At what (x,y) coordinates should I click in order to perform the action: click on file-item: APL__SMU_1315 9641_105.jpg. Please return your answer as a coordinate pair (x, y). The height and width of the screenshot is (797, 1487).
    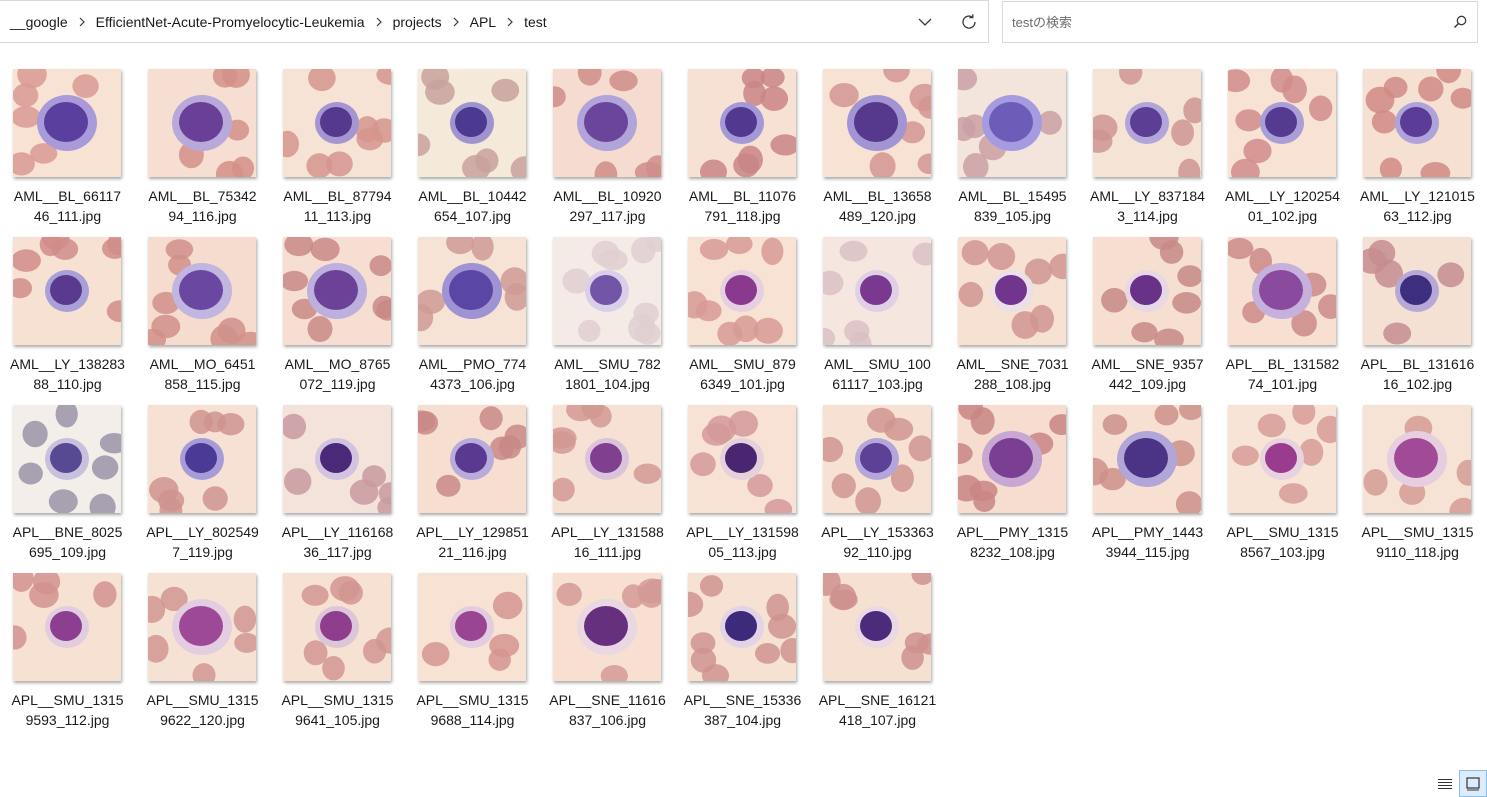
    Looking at the image, I should click on (337, 655).